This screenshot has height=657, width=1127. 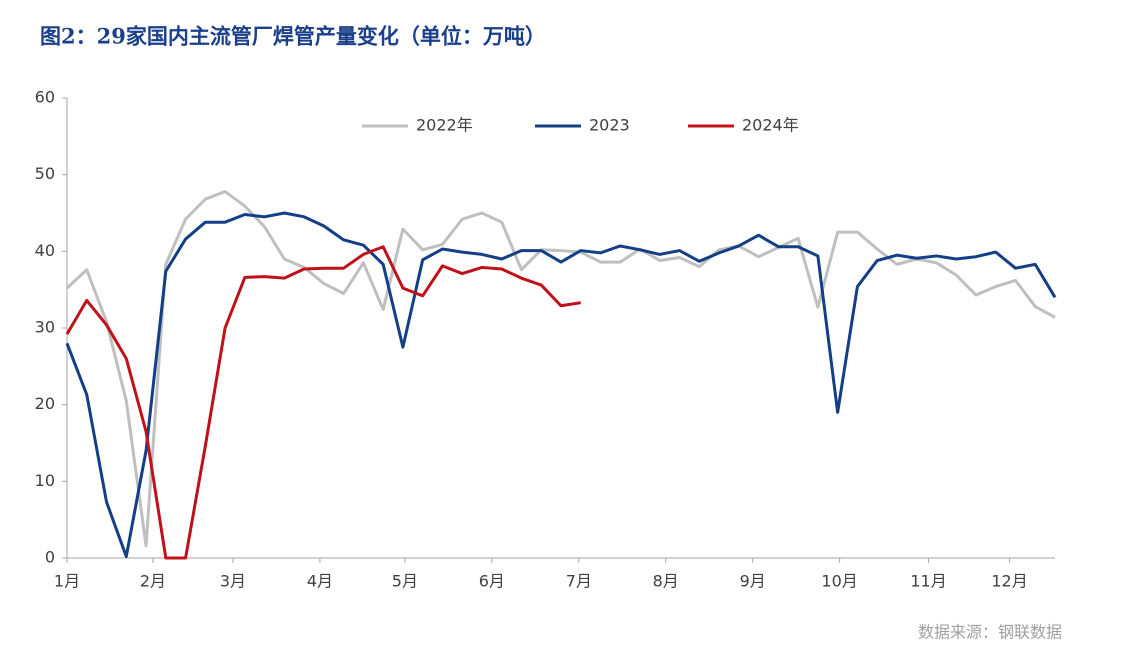 What do you see at coordinates (753, 581) in the screenshot?
I see `x-tick-label: 9月` at bounding box center [753, 581].